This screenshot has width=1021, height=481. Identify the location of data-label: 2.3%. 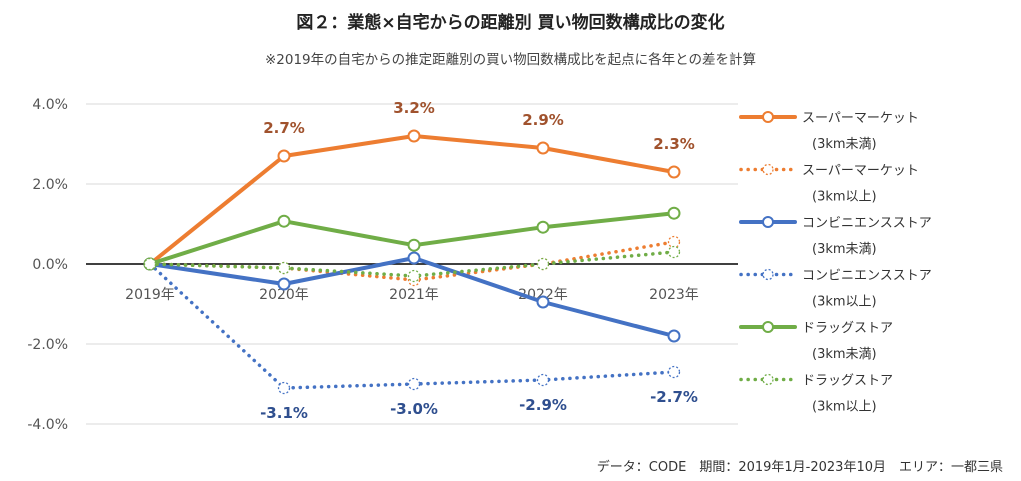
(674, 144).